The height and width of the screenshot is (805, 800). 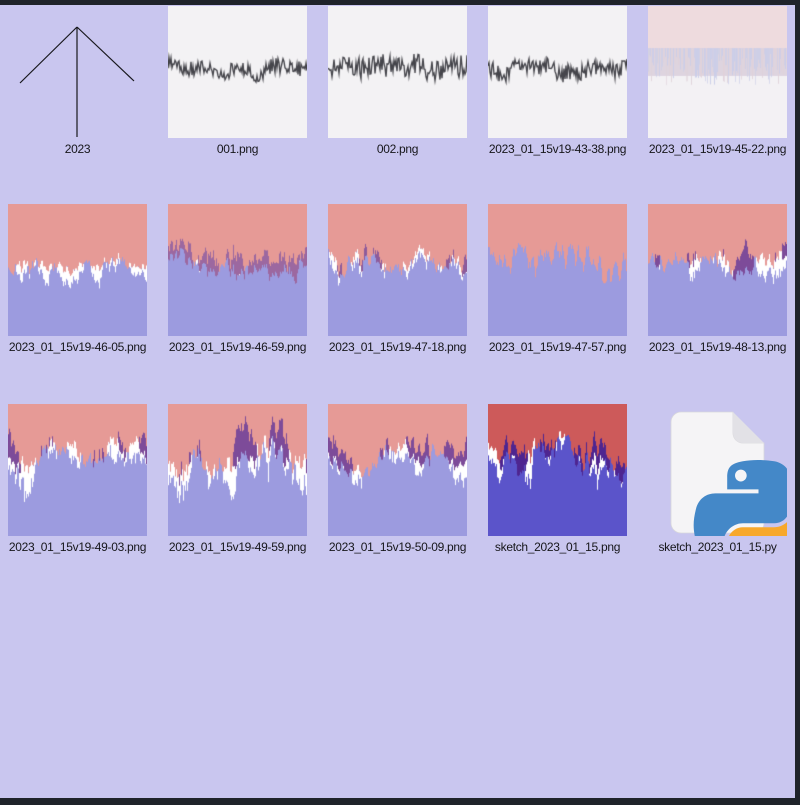 I want to click on python-file-icon, so click(x=717, y=472).